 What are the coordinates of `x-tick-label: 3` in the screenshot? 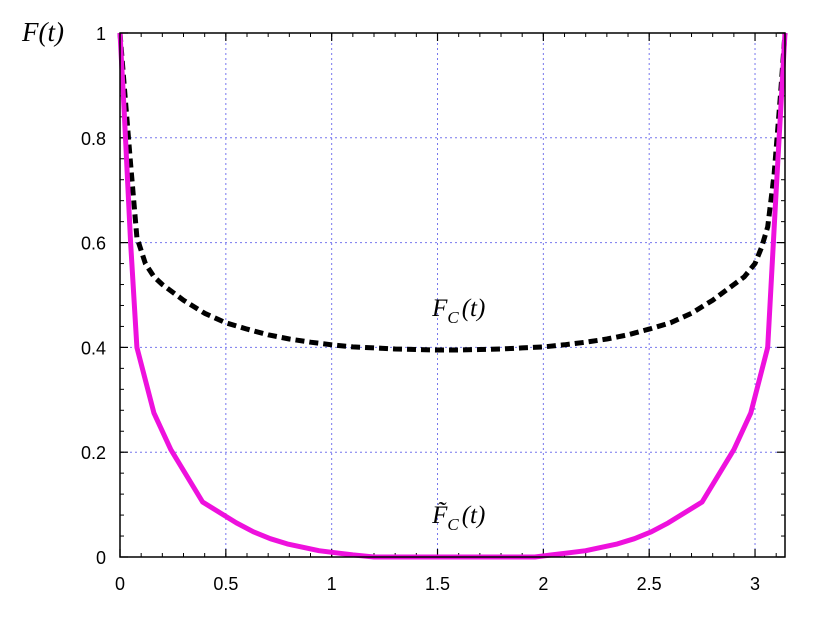 It's located at (755, 584).